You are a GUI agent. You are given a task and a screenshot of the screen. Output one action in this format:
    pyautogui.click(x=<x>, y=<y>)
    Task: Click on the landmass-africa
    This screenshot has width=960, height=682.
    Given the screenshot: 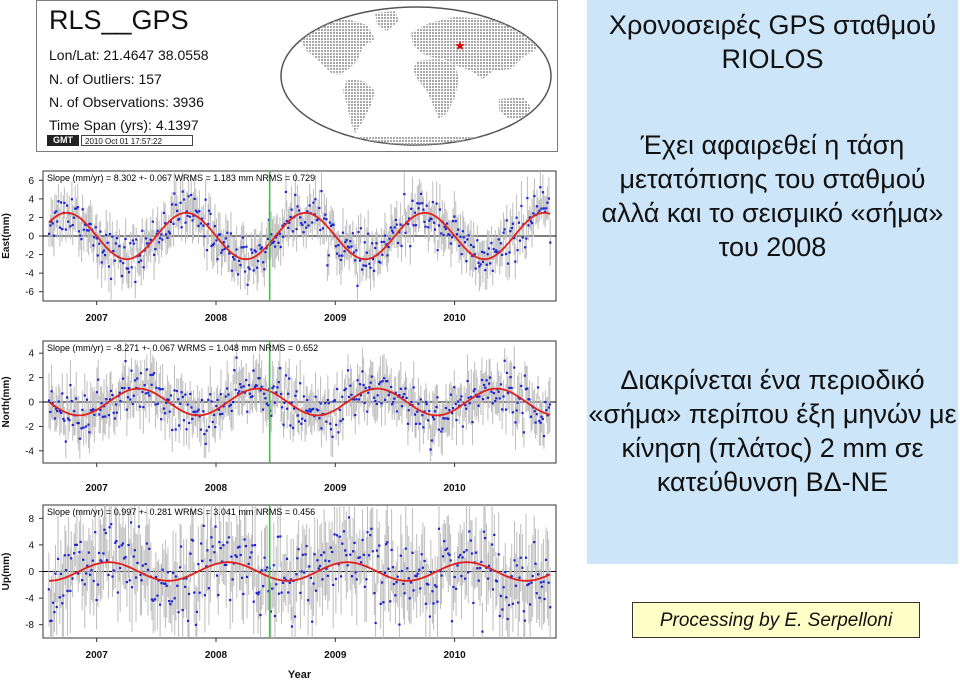 What is the action you would take?
    pyautogui.click(x=436, y=89)
    